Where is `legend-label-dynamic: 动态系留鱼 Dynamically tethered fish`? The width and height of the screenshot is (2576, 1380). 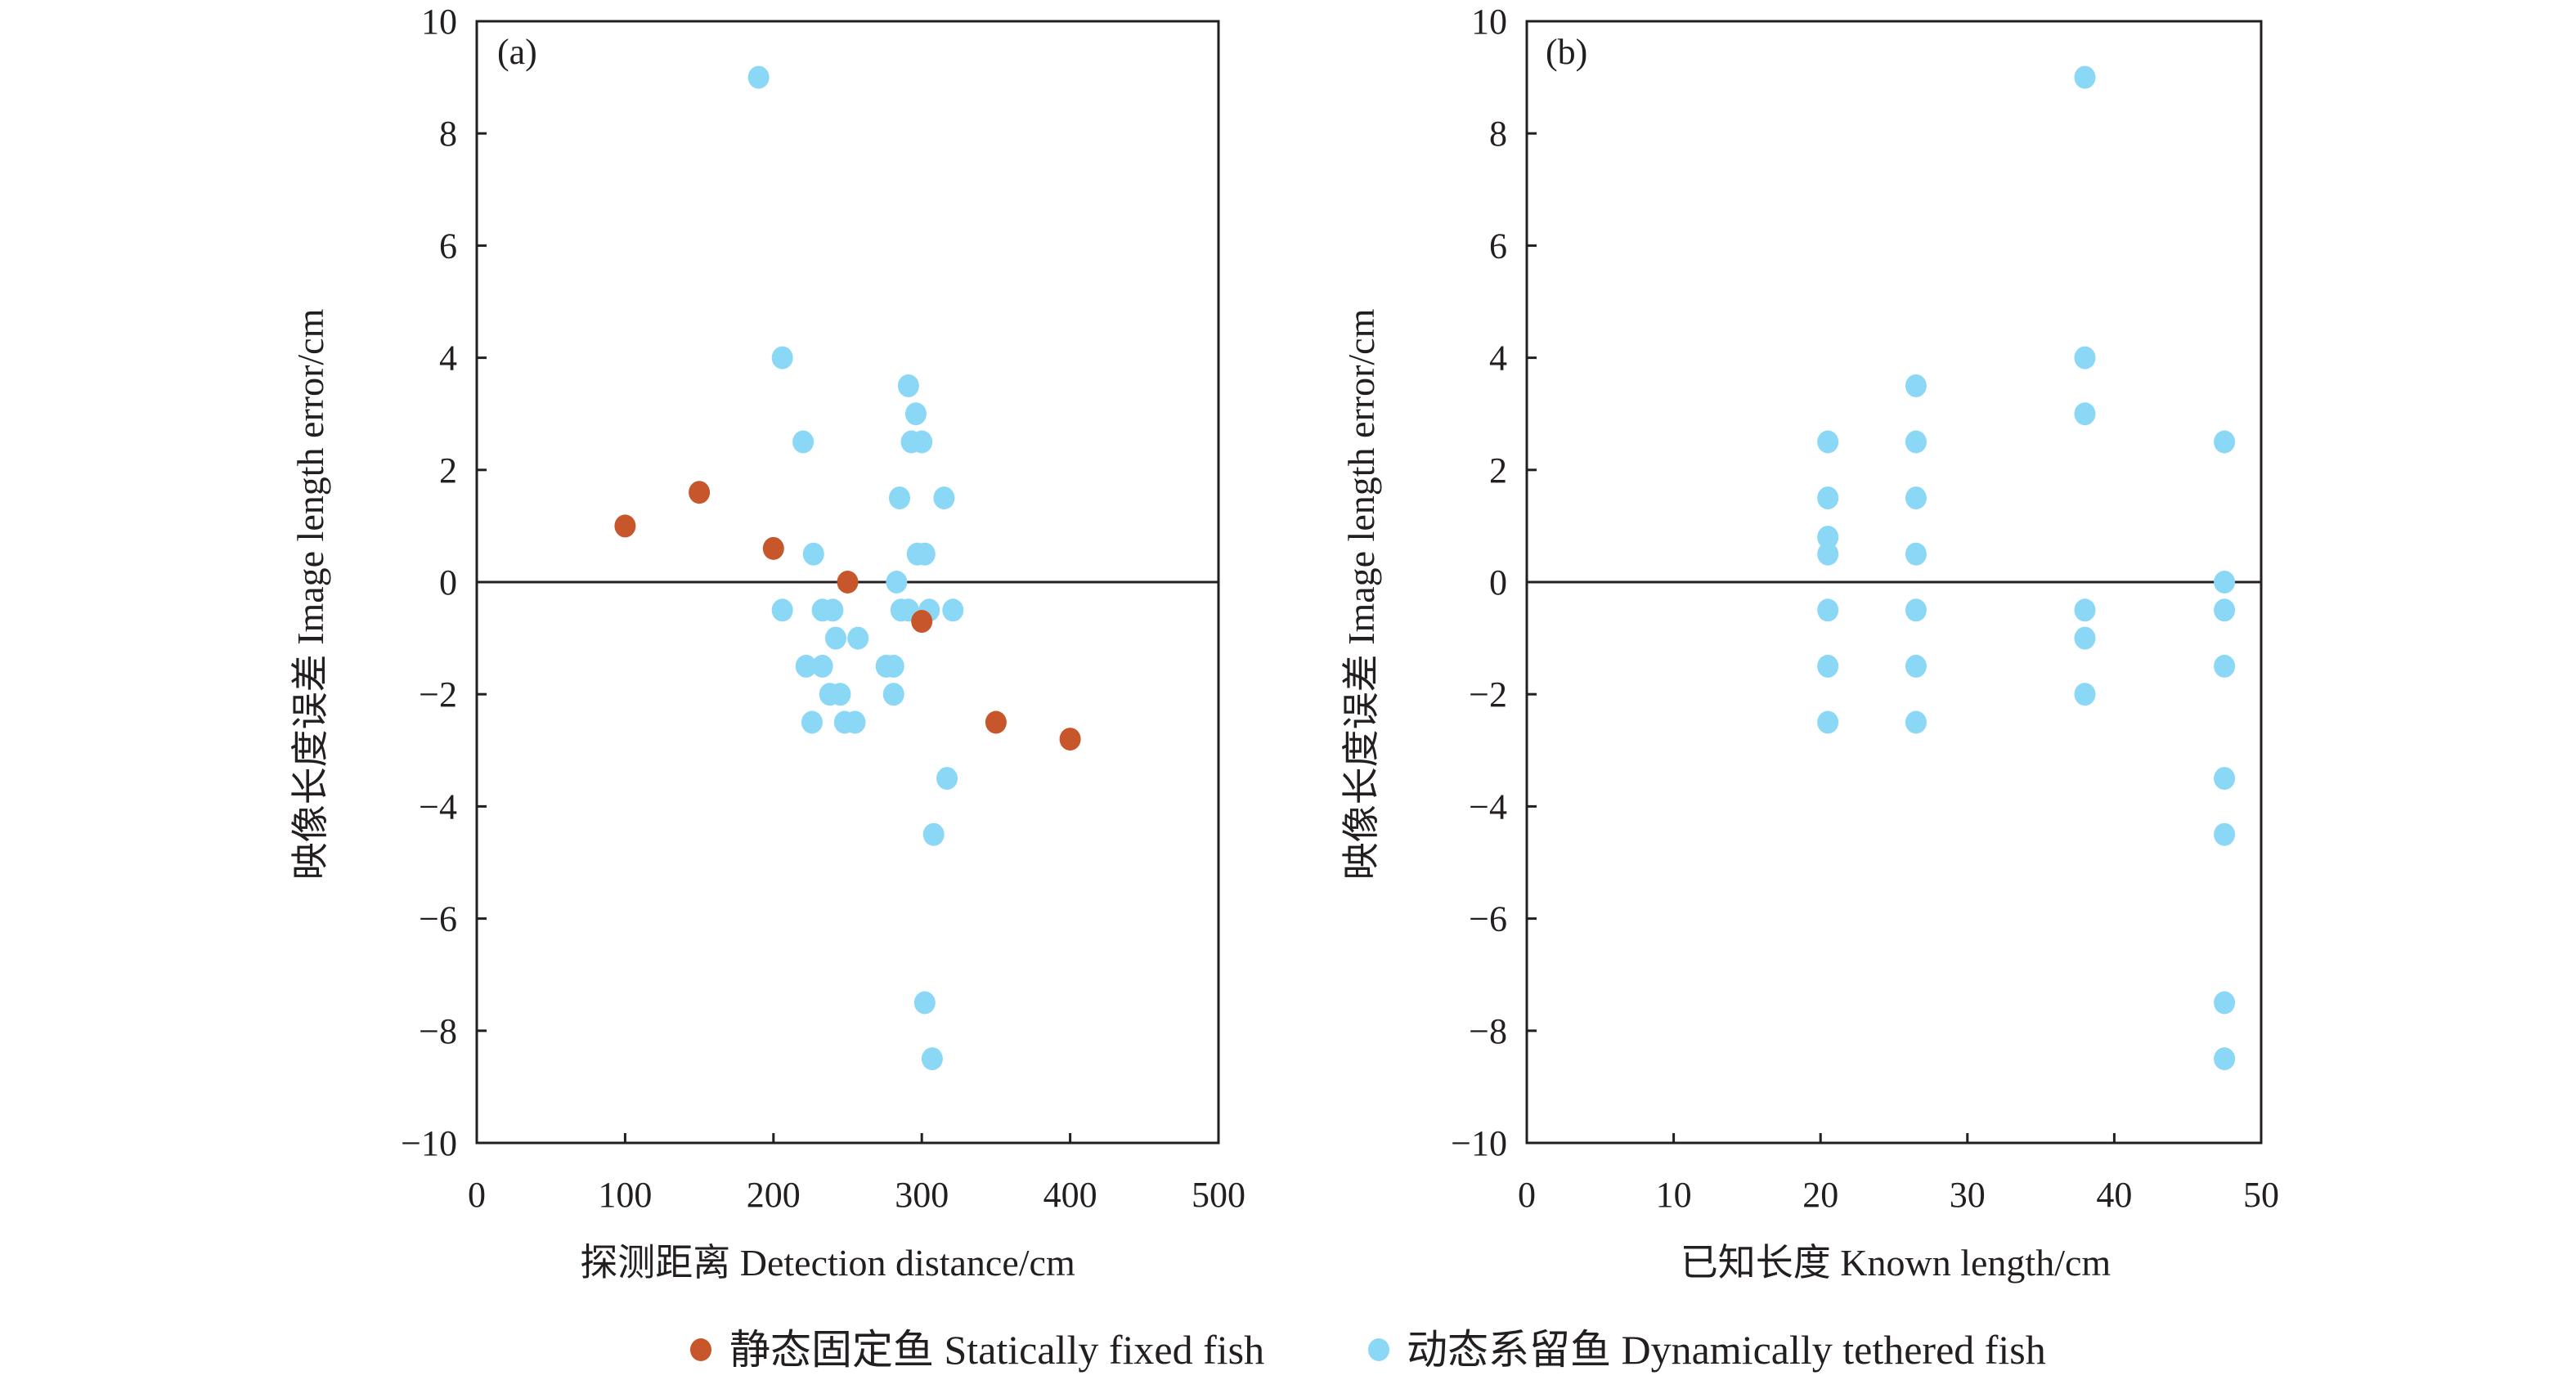 legend-label-dynamic: 动态系留鱼 Dynamically tethered fish is located at coordinates (1727, 1350).